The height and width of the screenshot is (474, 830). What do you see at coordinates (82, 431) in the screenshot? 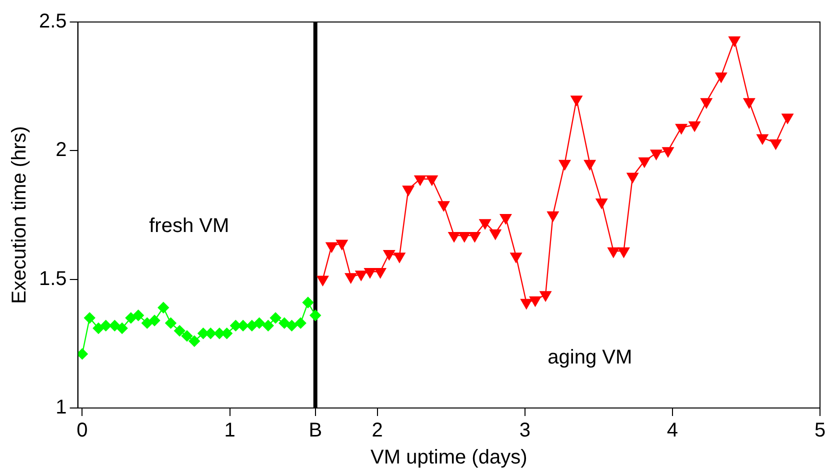
I see `x-tick-label: 0` at bounding box center [82, 431].